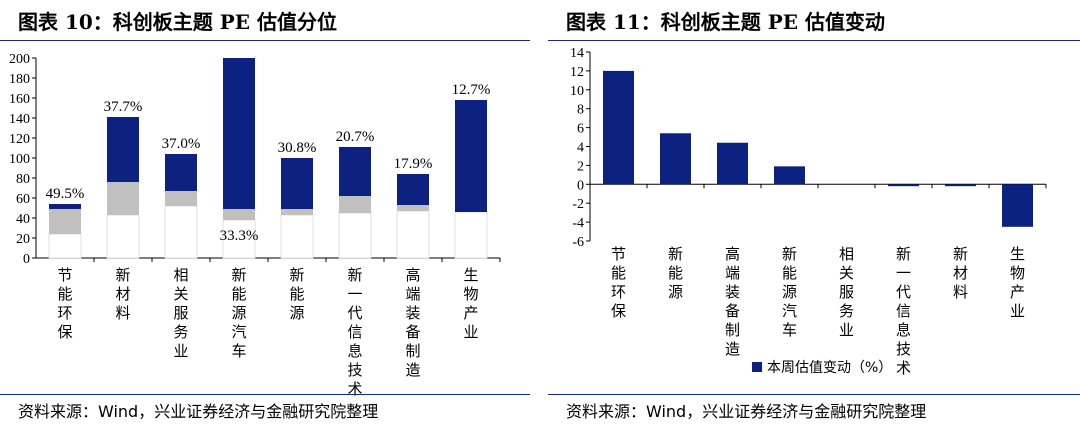 The image size is (1080, 427). I want to click on left-data-label: 49.5%, so click(65, 194).